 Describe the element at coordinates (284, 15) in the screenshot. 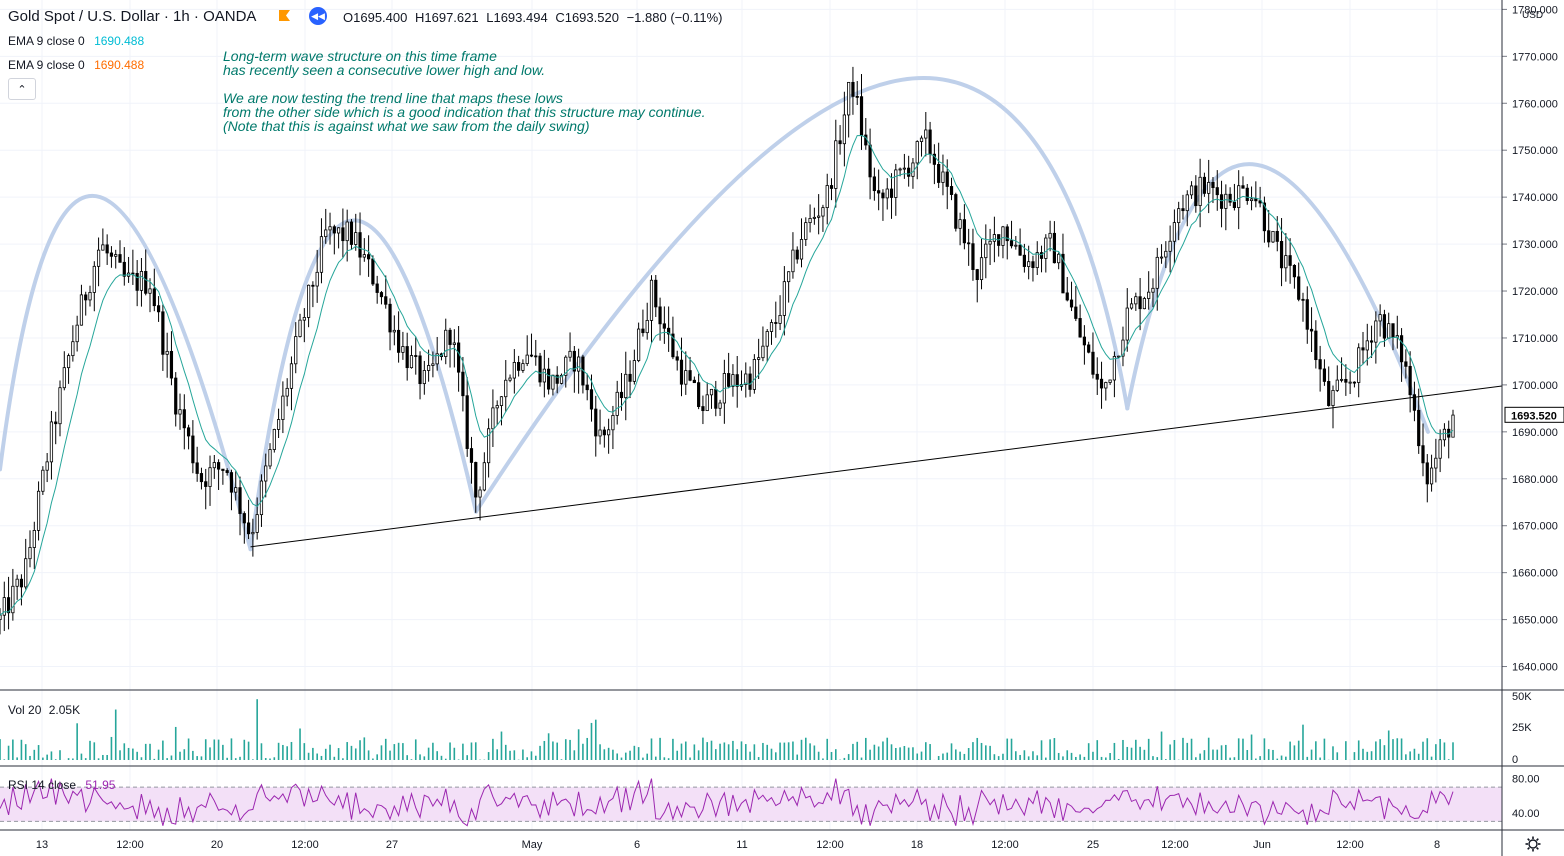

I see `flag-icon` at that location.